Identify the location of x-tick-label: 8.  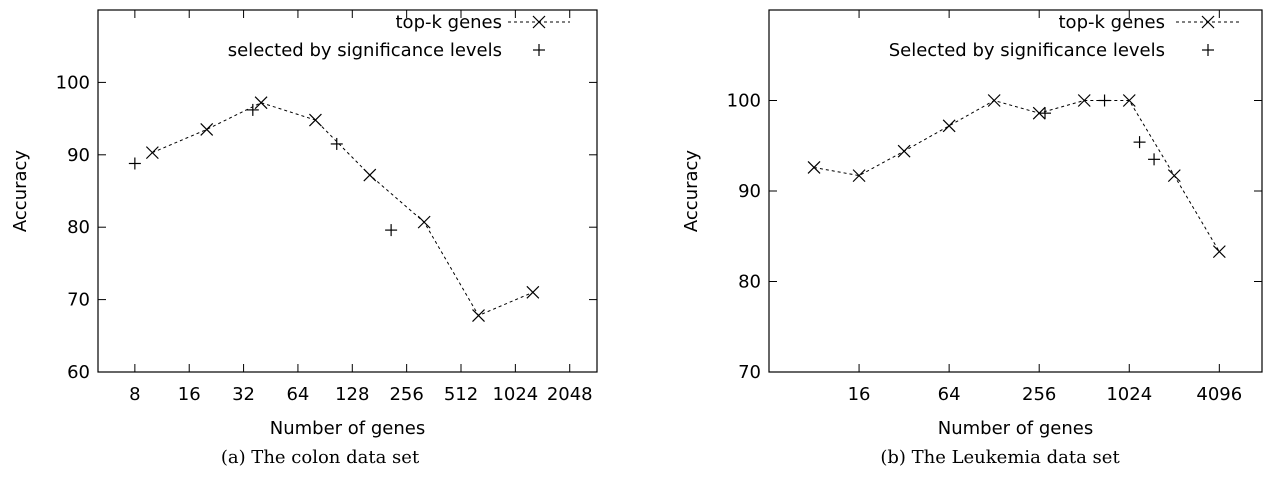
(134, 394).